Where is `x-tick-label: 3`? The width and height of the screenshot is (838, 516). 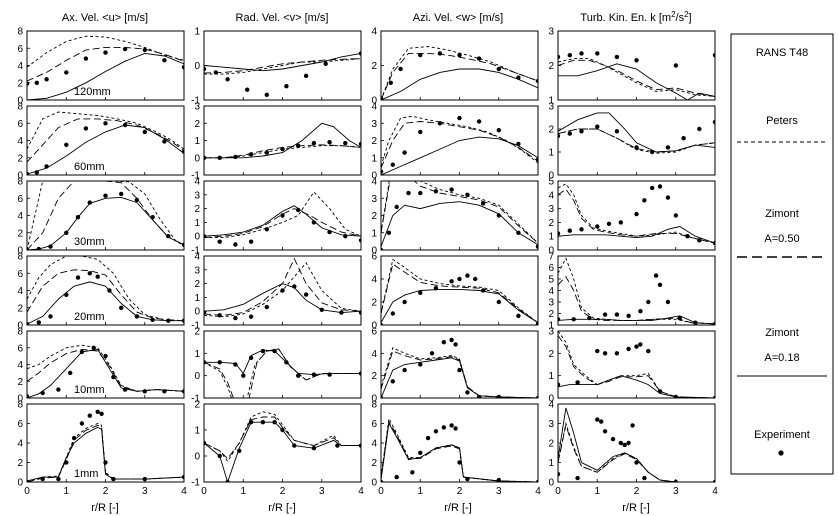
x-tick-label: 3 is located at coordinates (676, 491).